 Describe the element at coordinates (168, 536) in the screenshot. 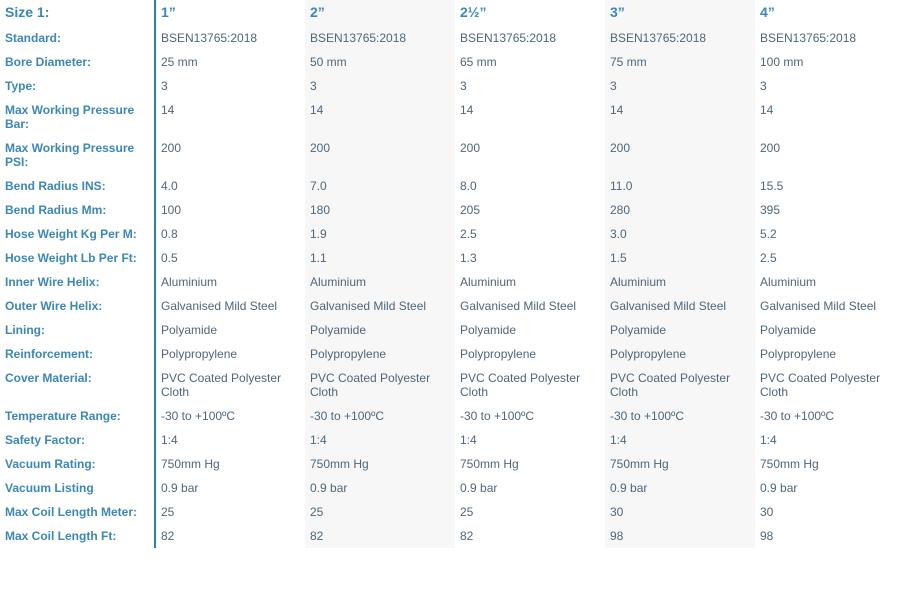

I see `cell-value: 82` at that location.